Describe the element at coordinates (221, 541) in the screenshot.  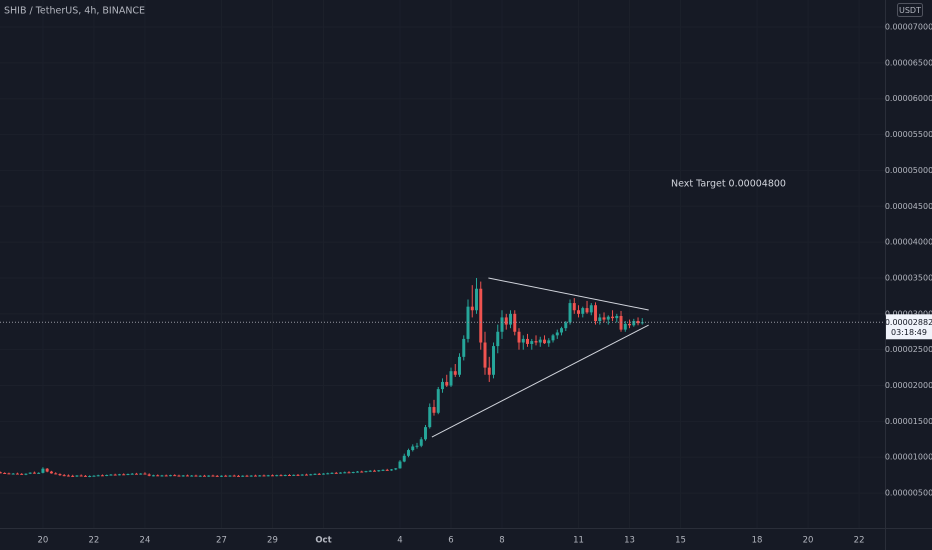
I see `x-tick-label: 27` at that location.